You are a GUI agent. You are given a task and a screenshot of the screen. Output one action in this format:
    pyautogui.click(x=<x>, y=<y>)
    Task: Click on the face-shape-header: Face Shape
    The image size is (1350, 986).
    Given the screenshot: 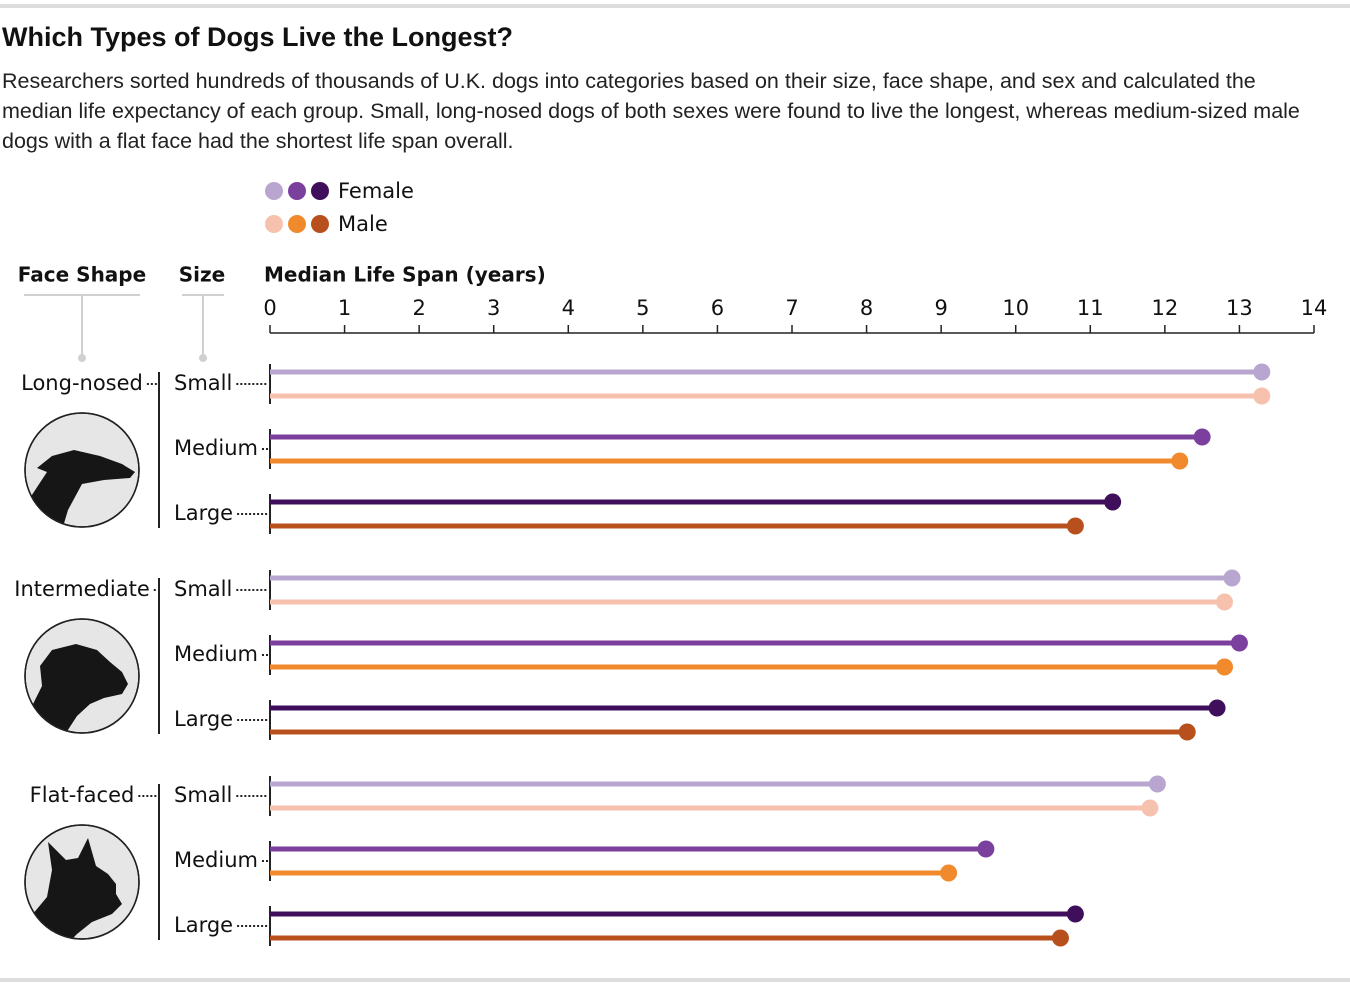 What is the action you would take?
    pyautogui.click(x=82, y=275)
    